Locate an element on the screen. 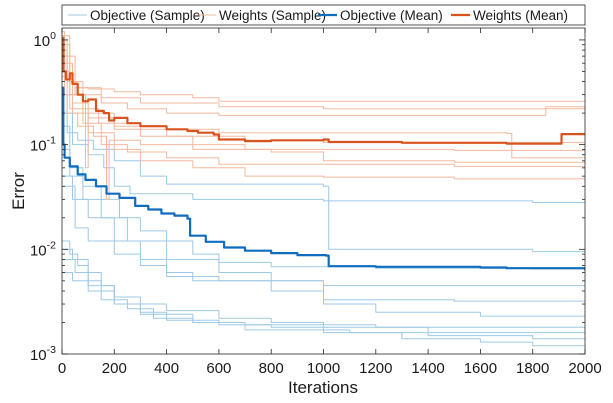  x-tick-label: 1000 is located at coordinates (323, 368).